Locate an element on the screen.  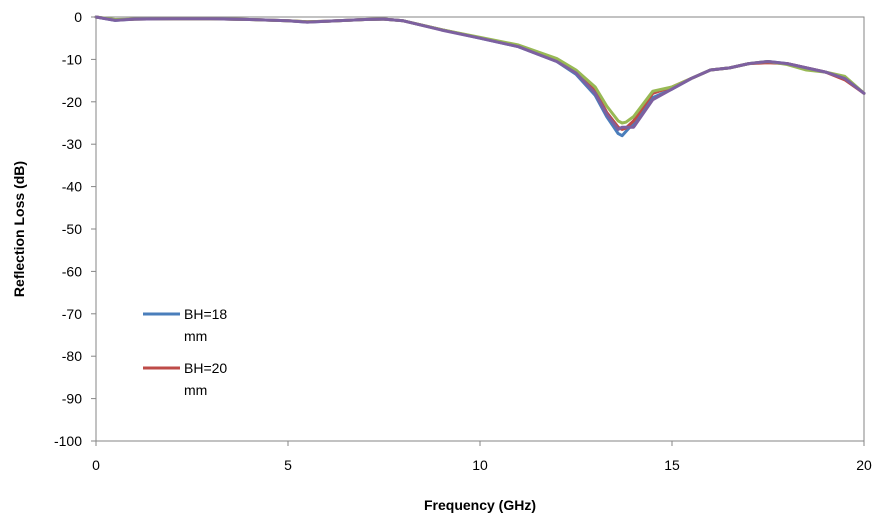
y-tick-label: -40 is located at coordinates (72, 187).